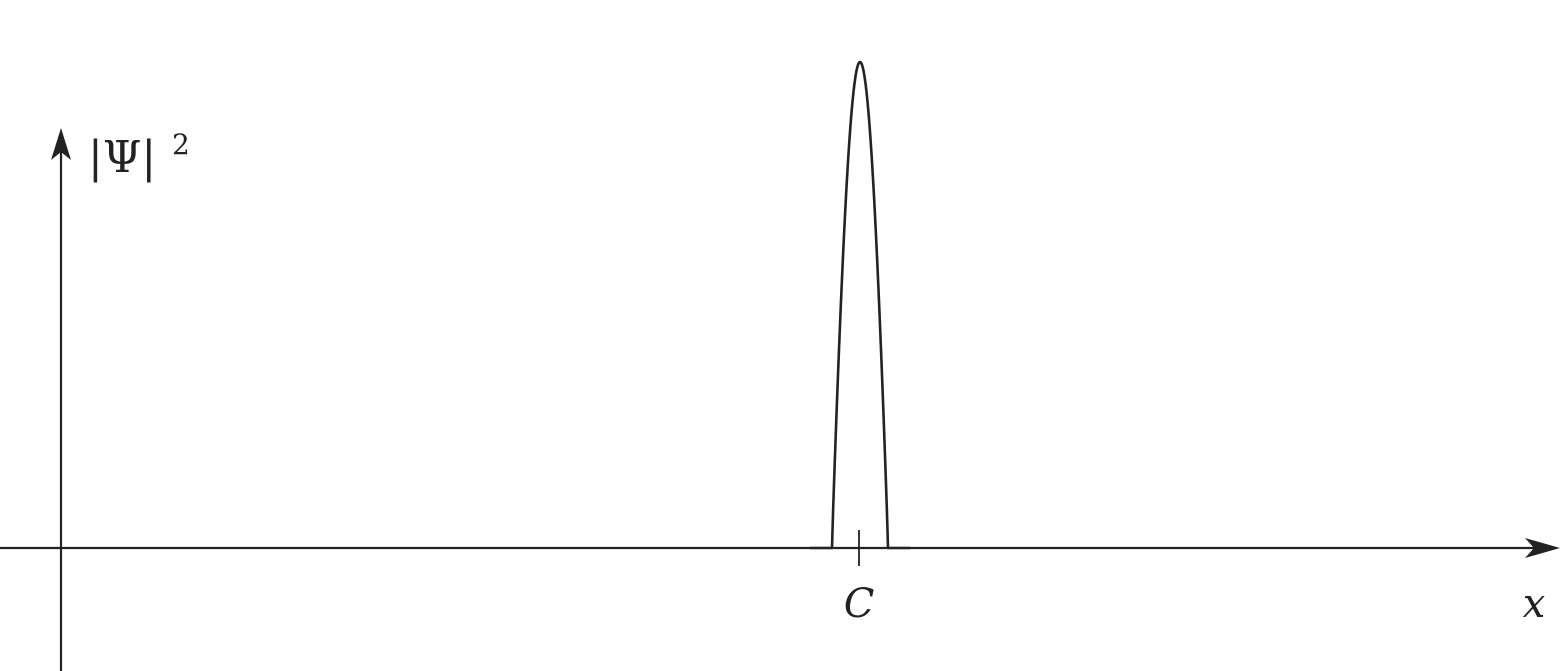 Image resolution: width=1566 pixels, height=671 pixels. Describe the element at coordinates (61, 144) in the screenshot. I see `y-axis-arrowhead` at that location.